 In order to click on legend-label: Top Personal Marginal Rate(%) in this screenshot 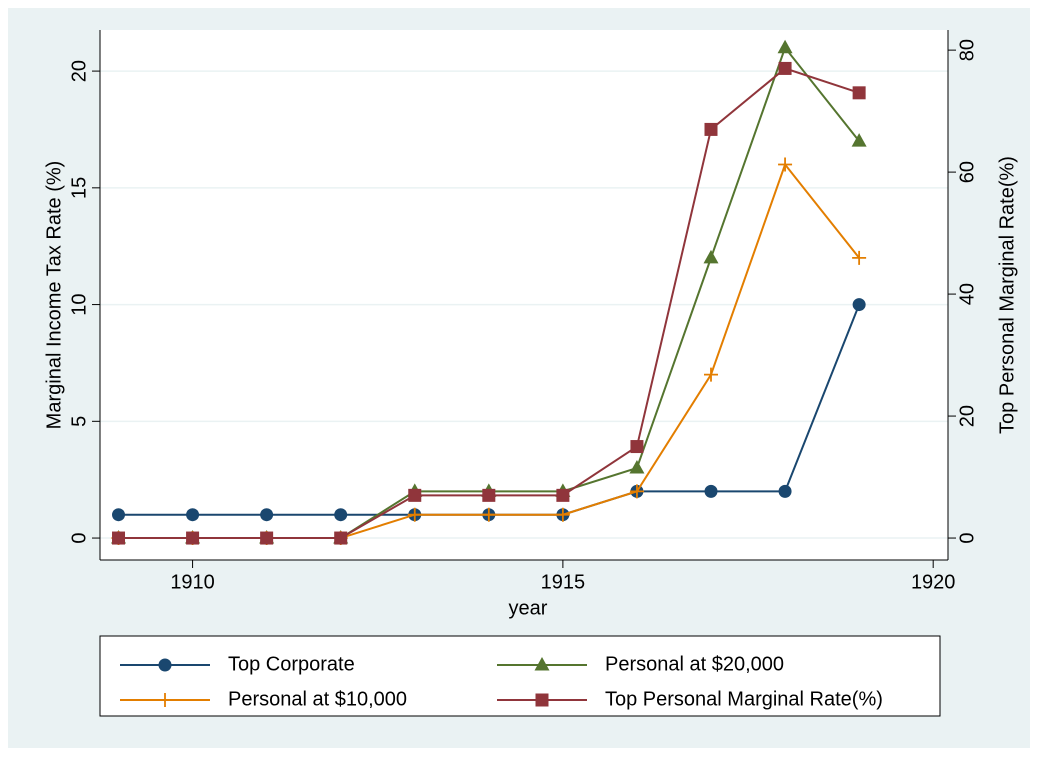, I will do `click(744, 699)`.